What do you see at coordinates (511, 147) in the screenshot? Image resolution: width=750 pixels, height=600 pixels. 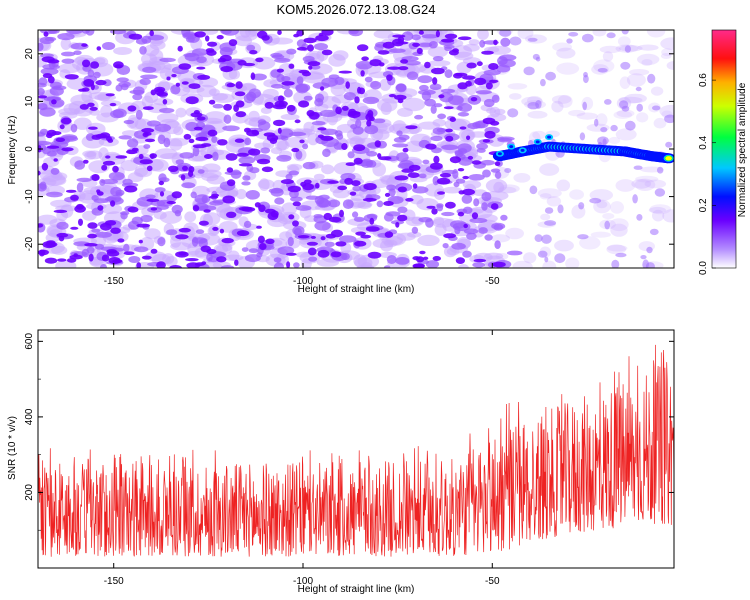 I see `heatmap-ridge-spot-core` at bounding box center [511, 147].